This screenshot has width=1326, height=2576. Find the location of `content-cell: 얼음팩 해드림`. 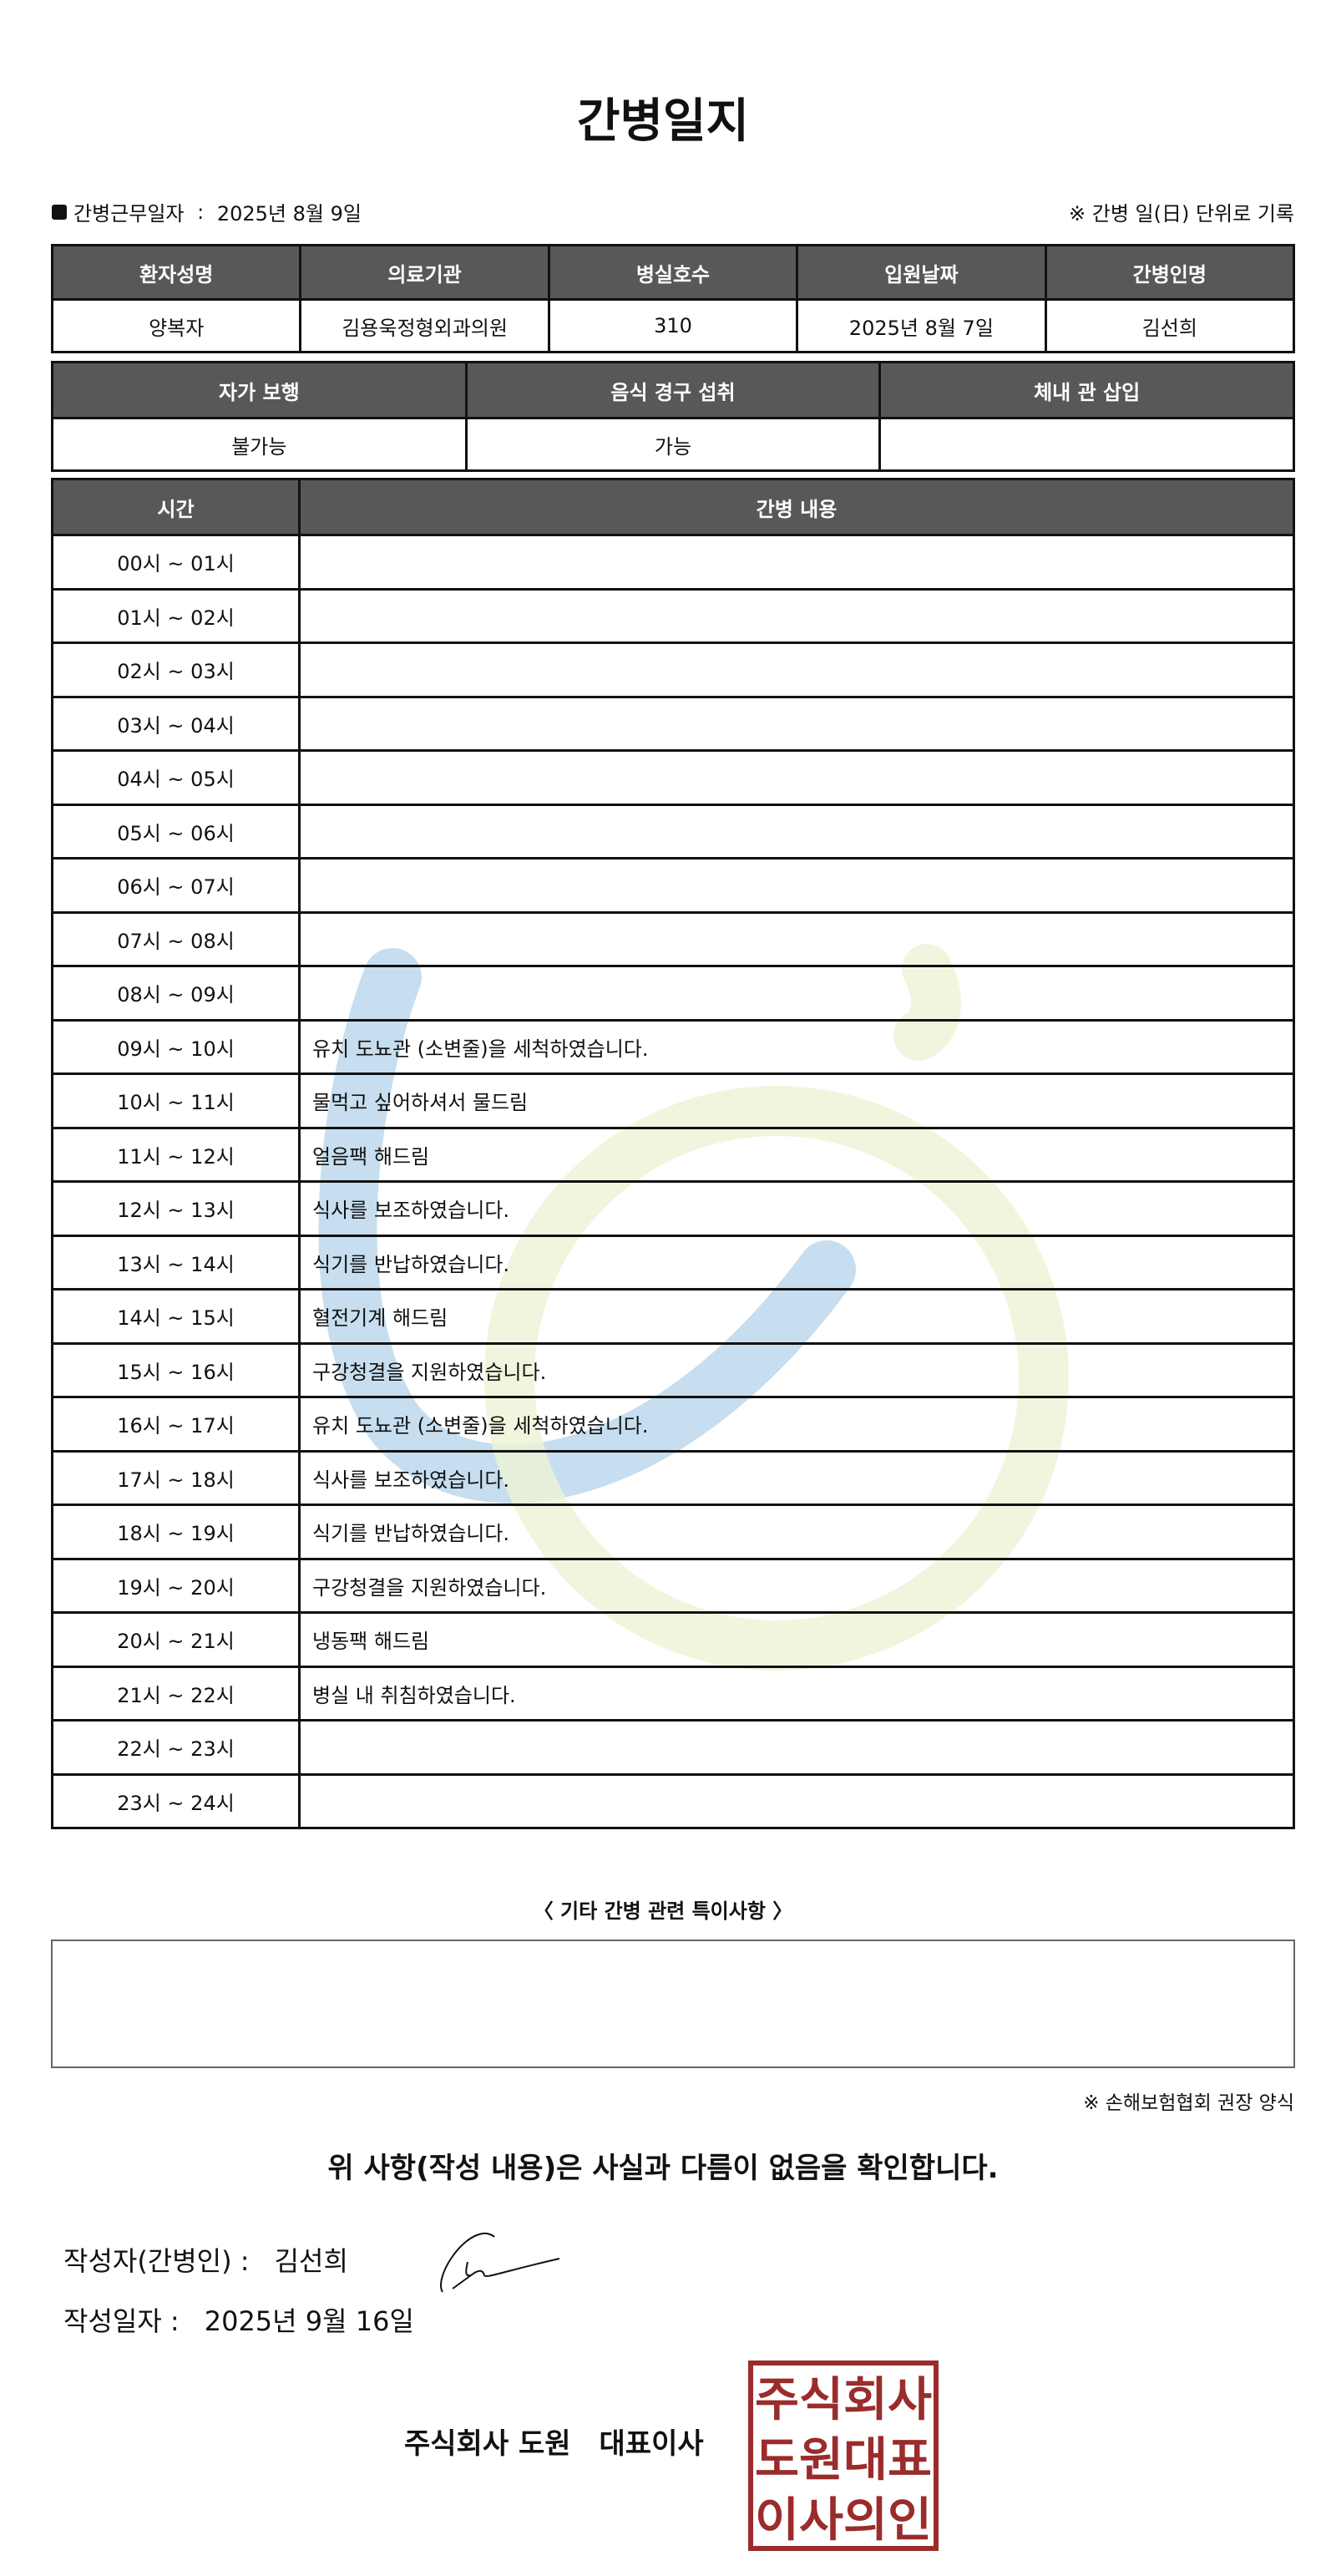

content-cell: 얼음팩 해드림 is located at coordinates (796, 1154).